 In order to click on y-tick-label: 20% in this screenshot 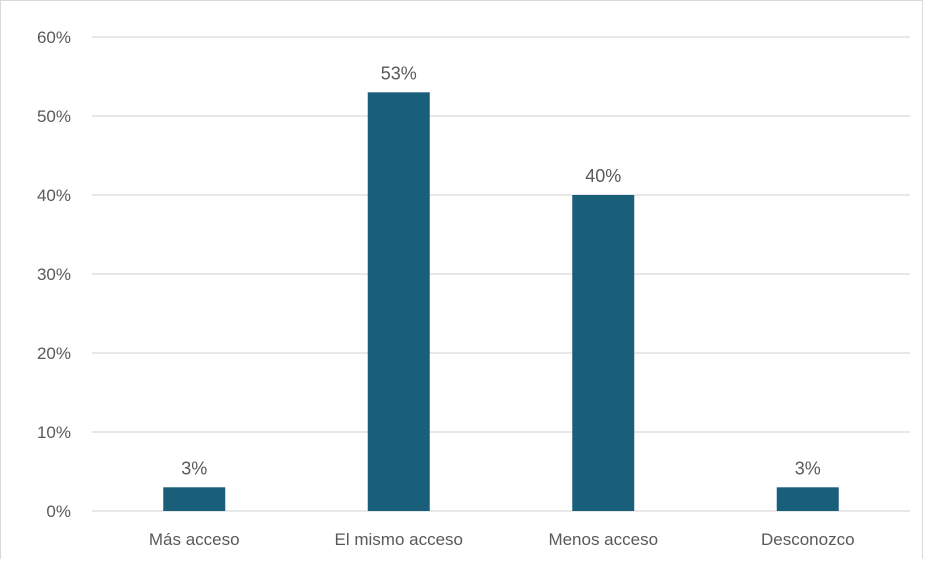, I will do `click(54, 353)`.